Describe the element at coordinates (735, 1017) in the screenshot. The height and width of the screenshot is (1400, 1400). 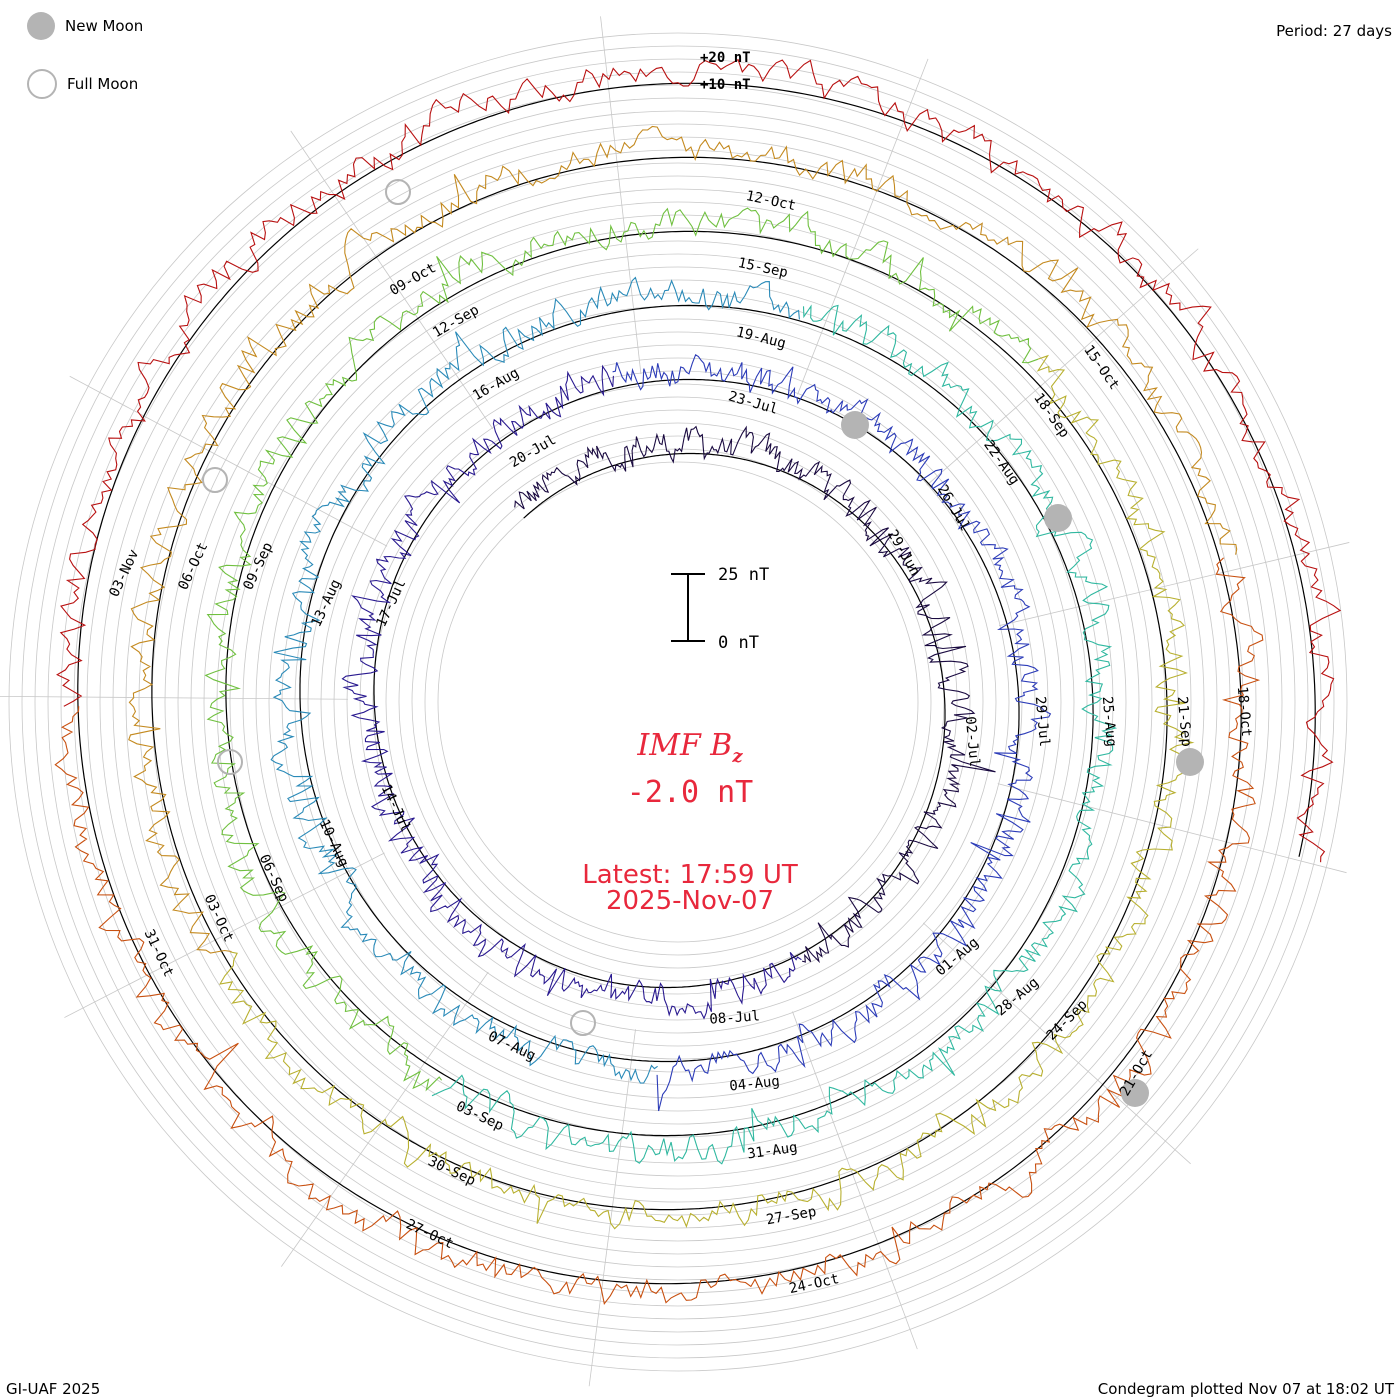
I see `date-label: 08-Jul` at that location.